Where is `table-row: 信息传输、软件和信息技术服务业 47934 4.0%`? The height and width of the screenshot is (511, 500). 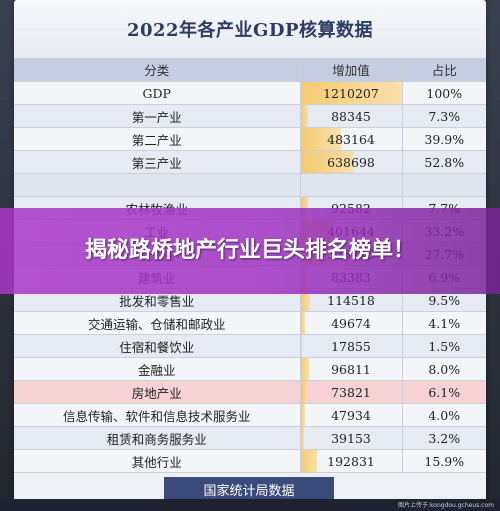 table-row: 信息传输、软件和信息技术服务业 47934 4.0% is located at coordinates (250, 415).